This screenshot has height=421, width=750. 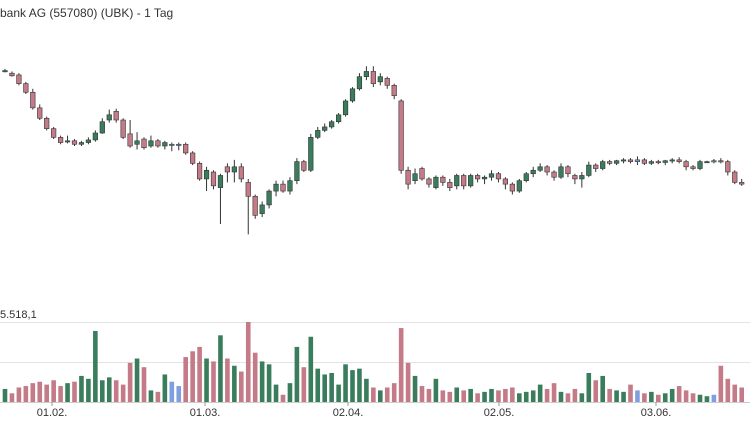 I want to click on x-tick-label: 02.04., so click(x=348, y=413).